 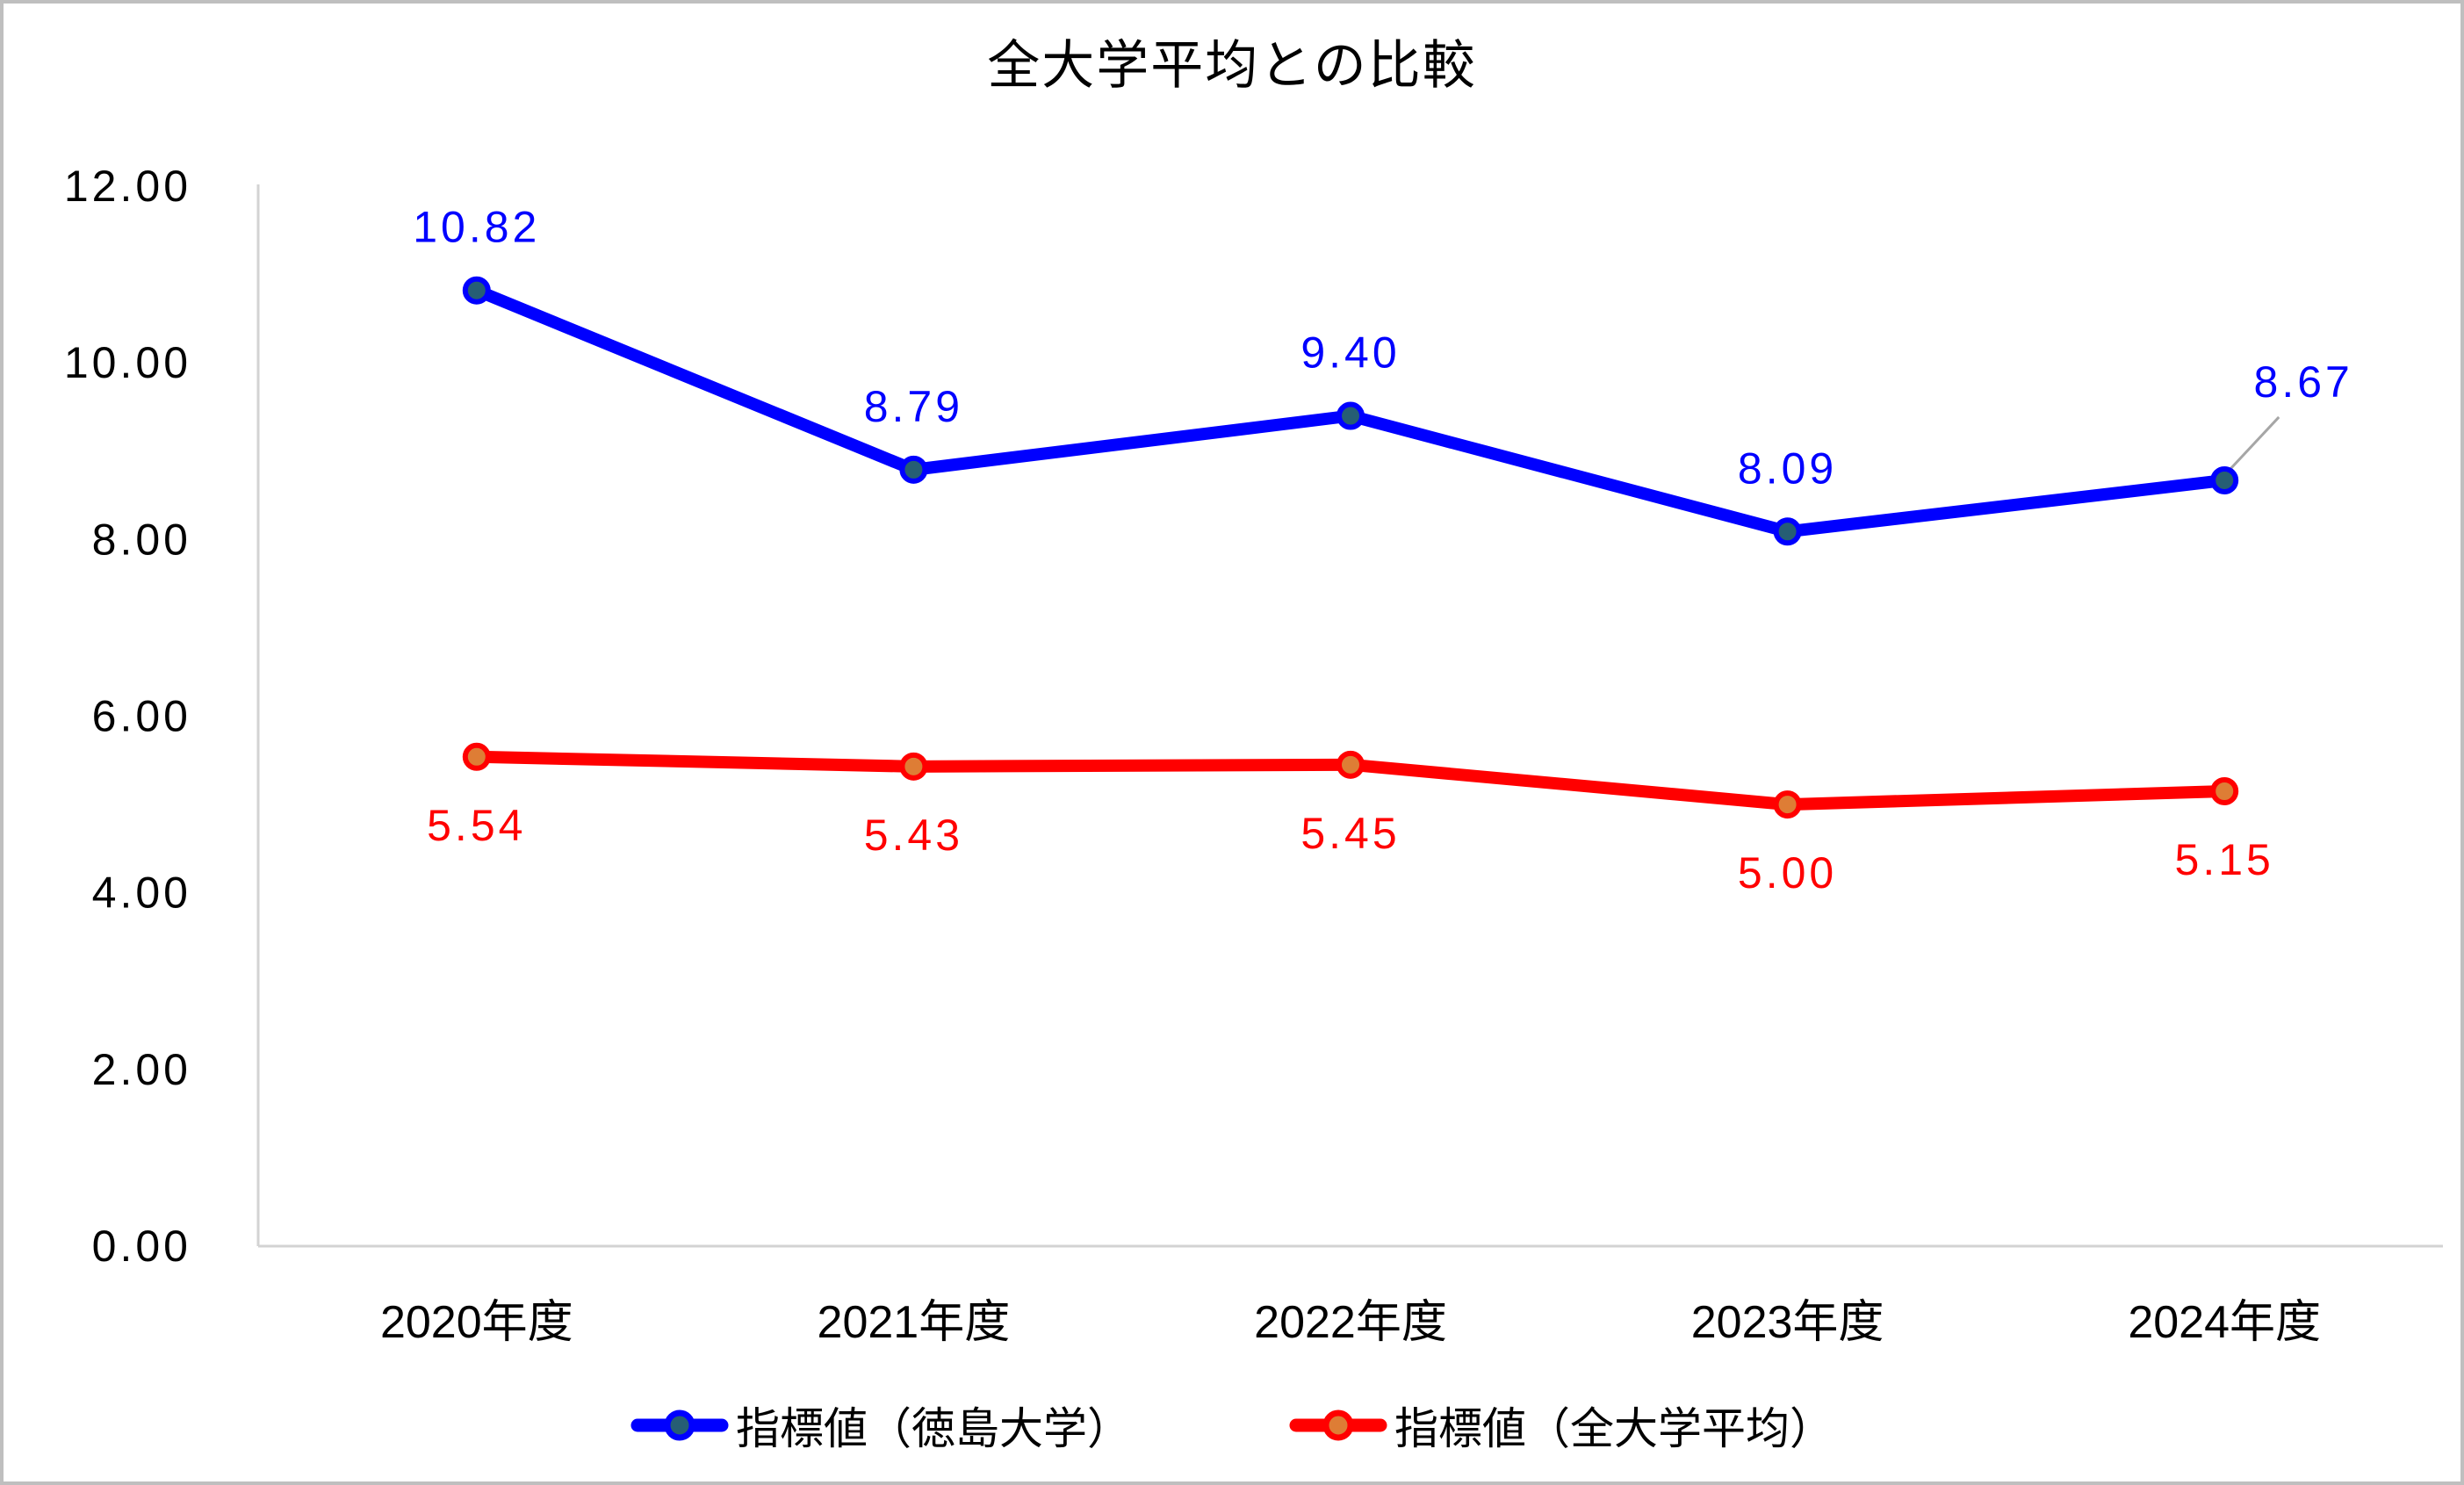 What do you see at coordinates (933, 1429) in the screenshot?
I see `legend-label-tokushima-univ: 指標値（徳島大学）` at bounding box center [933, 1429].